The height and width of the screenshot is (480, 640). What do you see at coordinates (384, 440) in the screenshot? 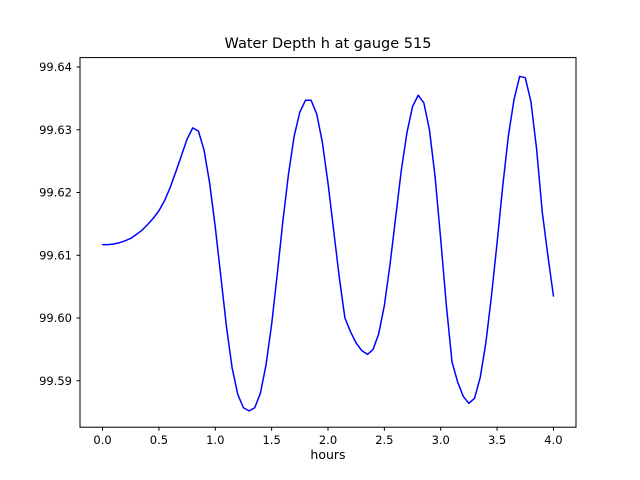
I see `x-tick-label: 2.5` at bounding box center [384, 440].